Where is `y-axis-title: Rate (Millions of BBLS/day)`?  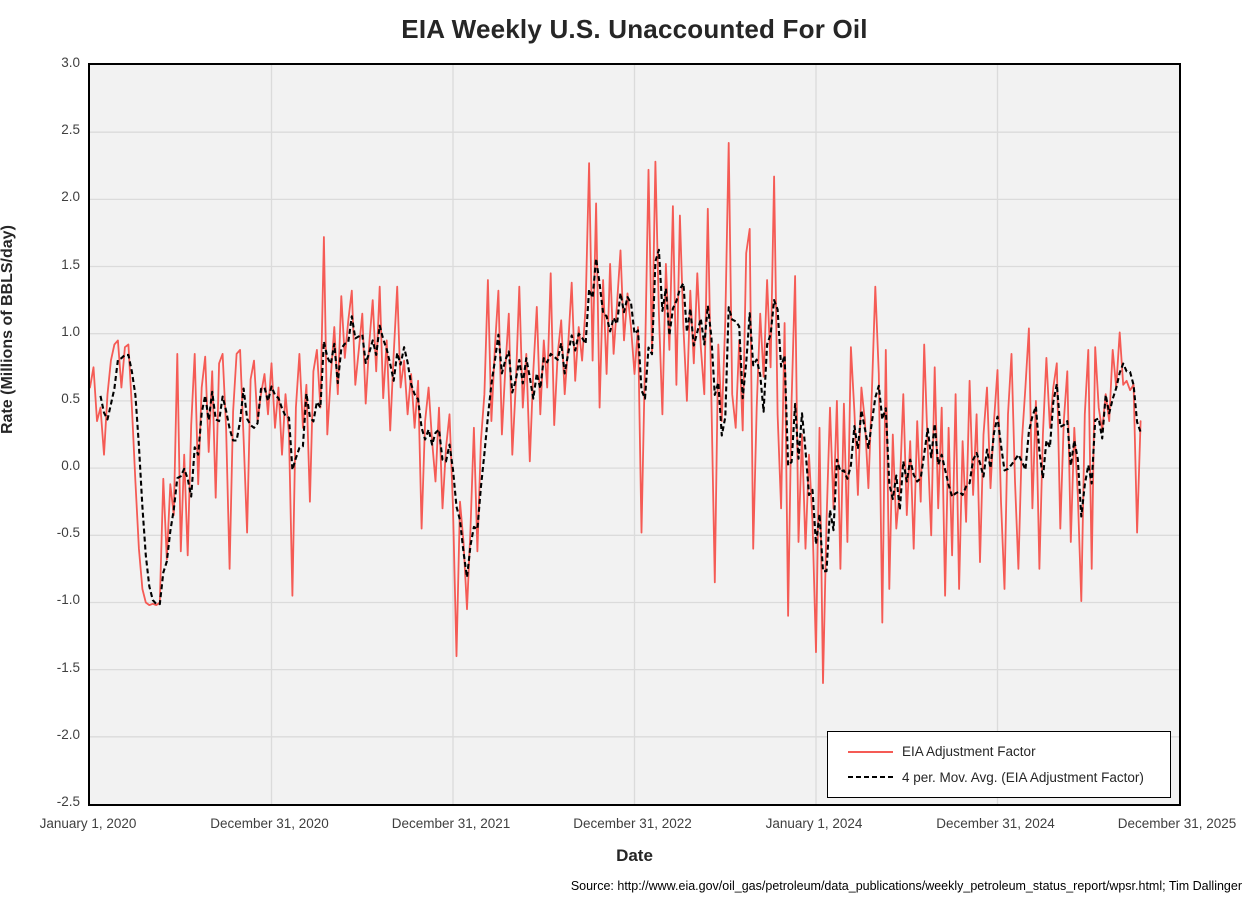 y-axis-title: Rate (Millions of BBLS/day) is located at coordinates (8, 329).